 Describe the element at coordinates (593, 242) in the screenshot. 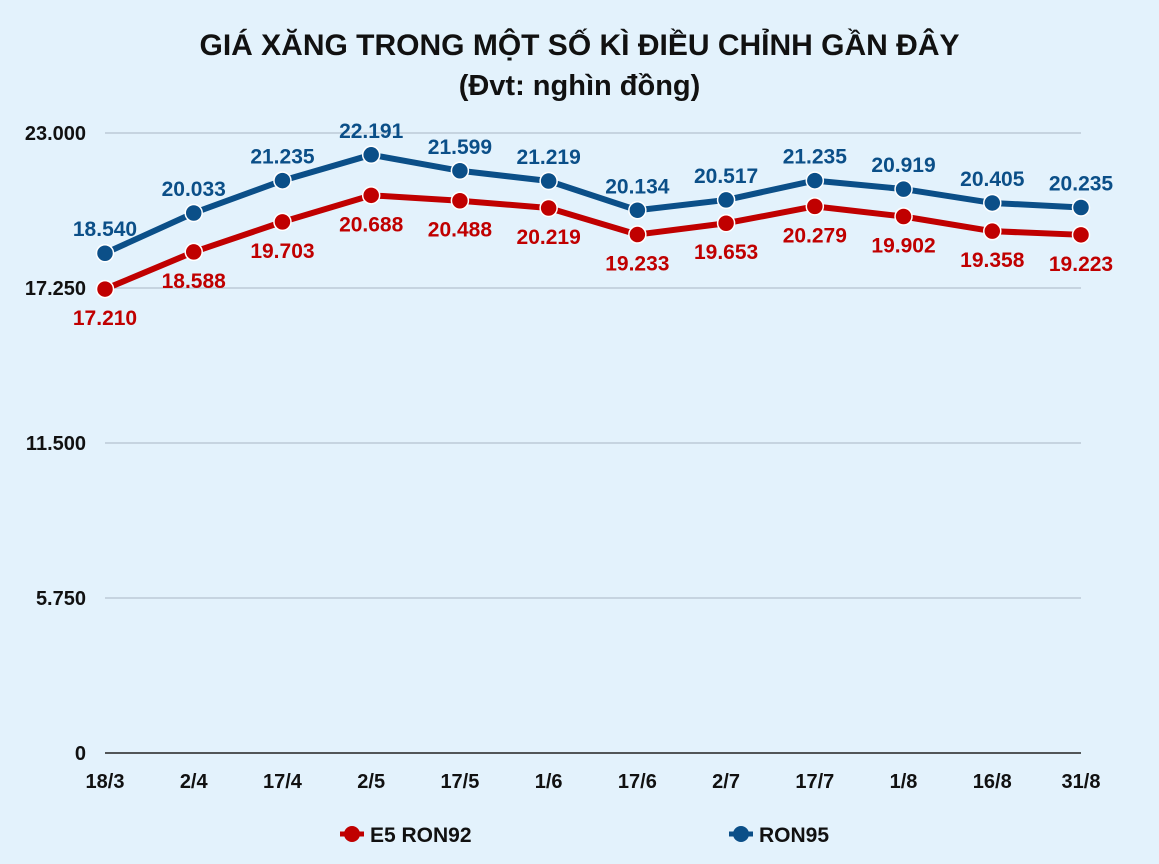

I see `series-line-e5-ron92` at that location.